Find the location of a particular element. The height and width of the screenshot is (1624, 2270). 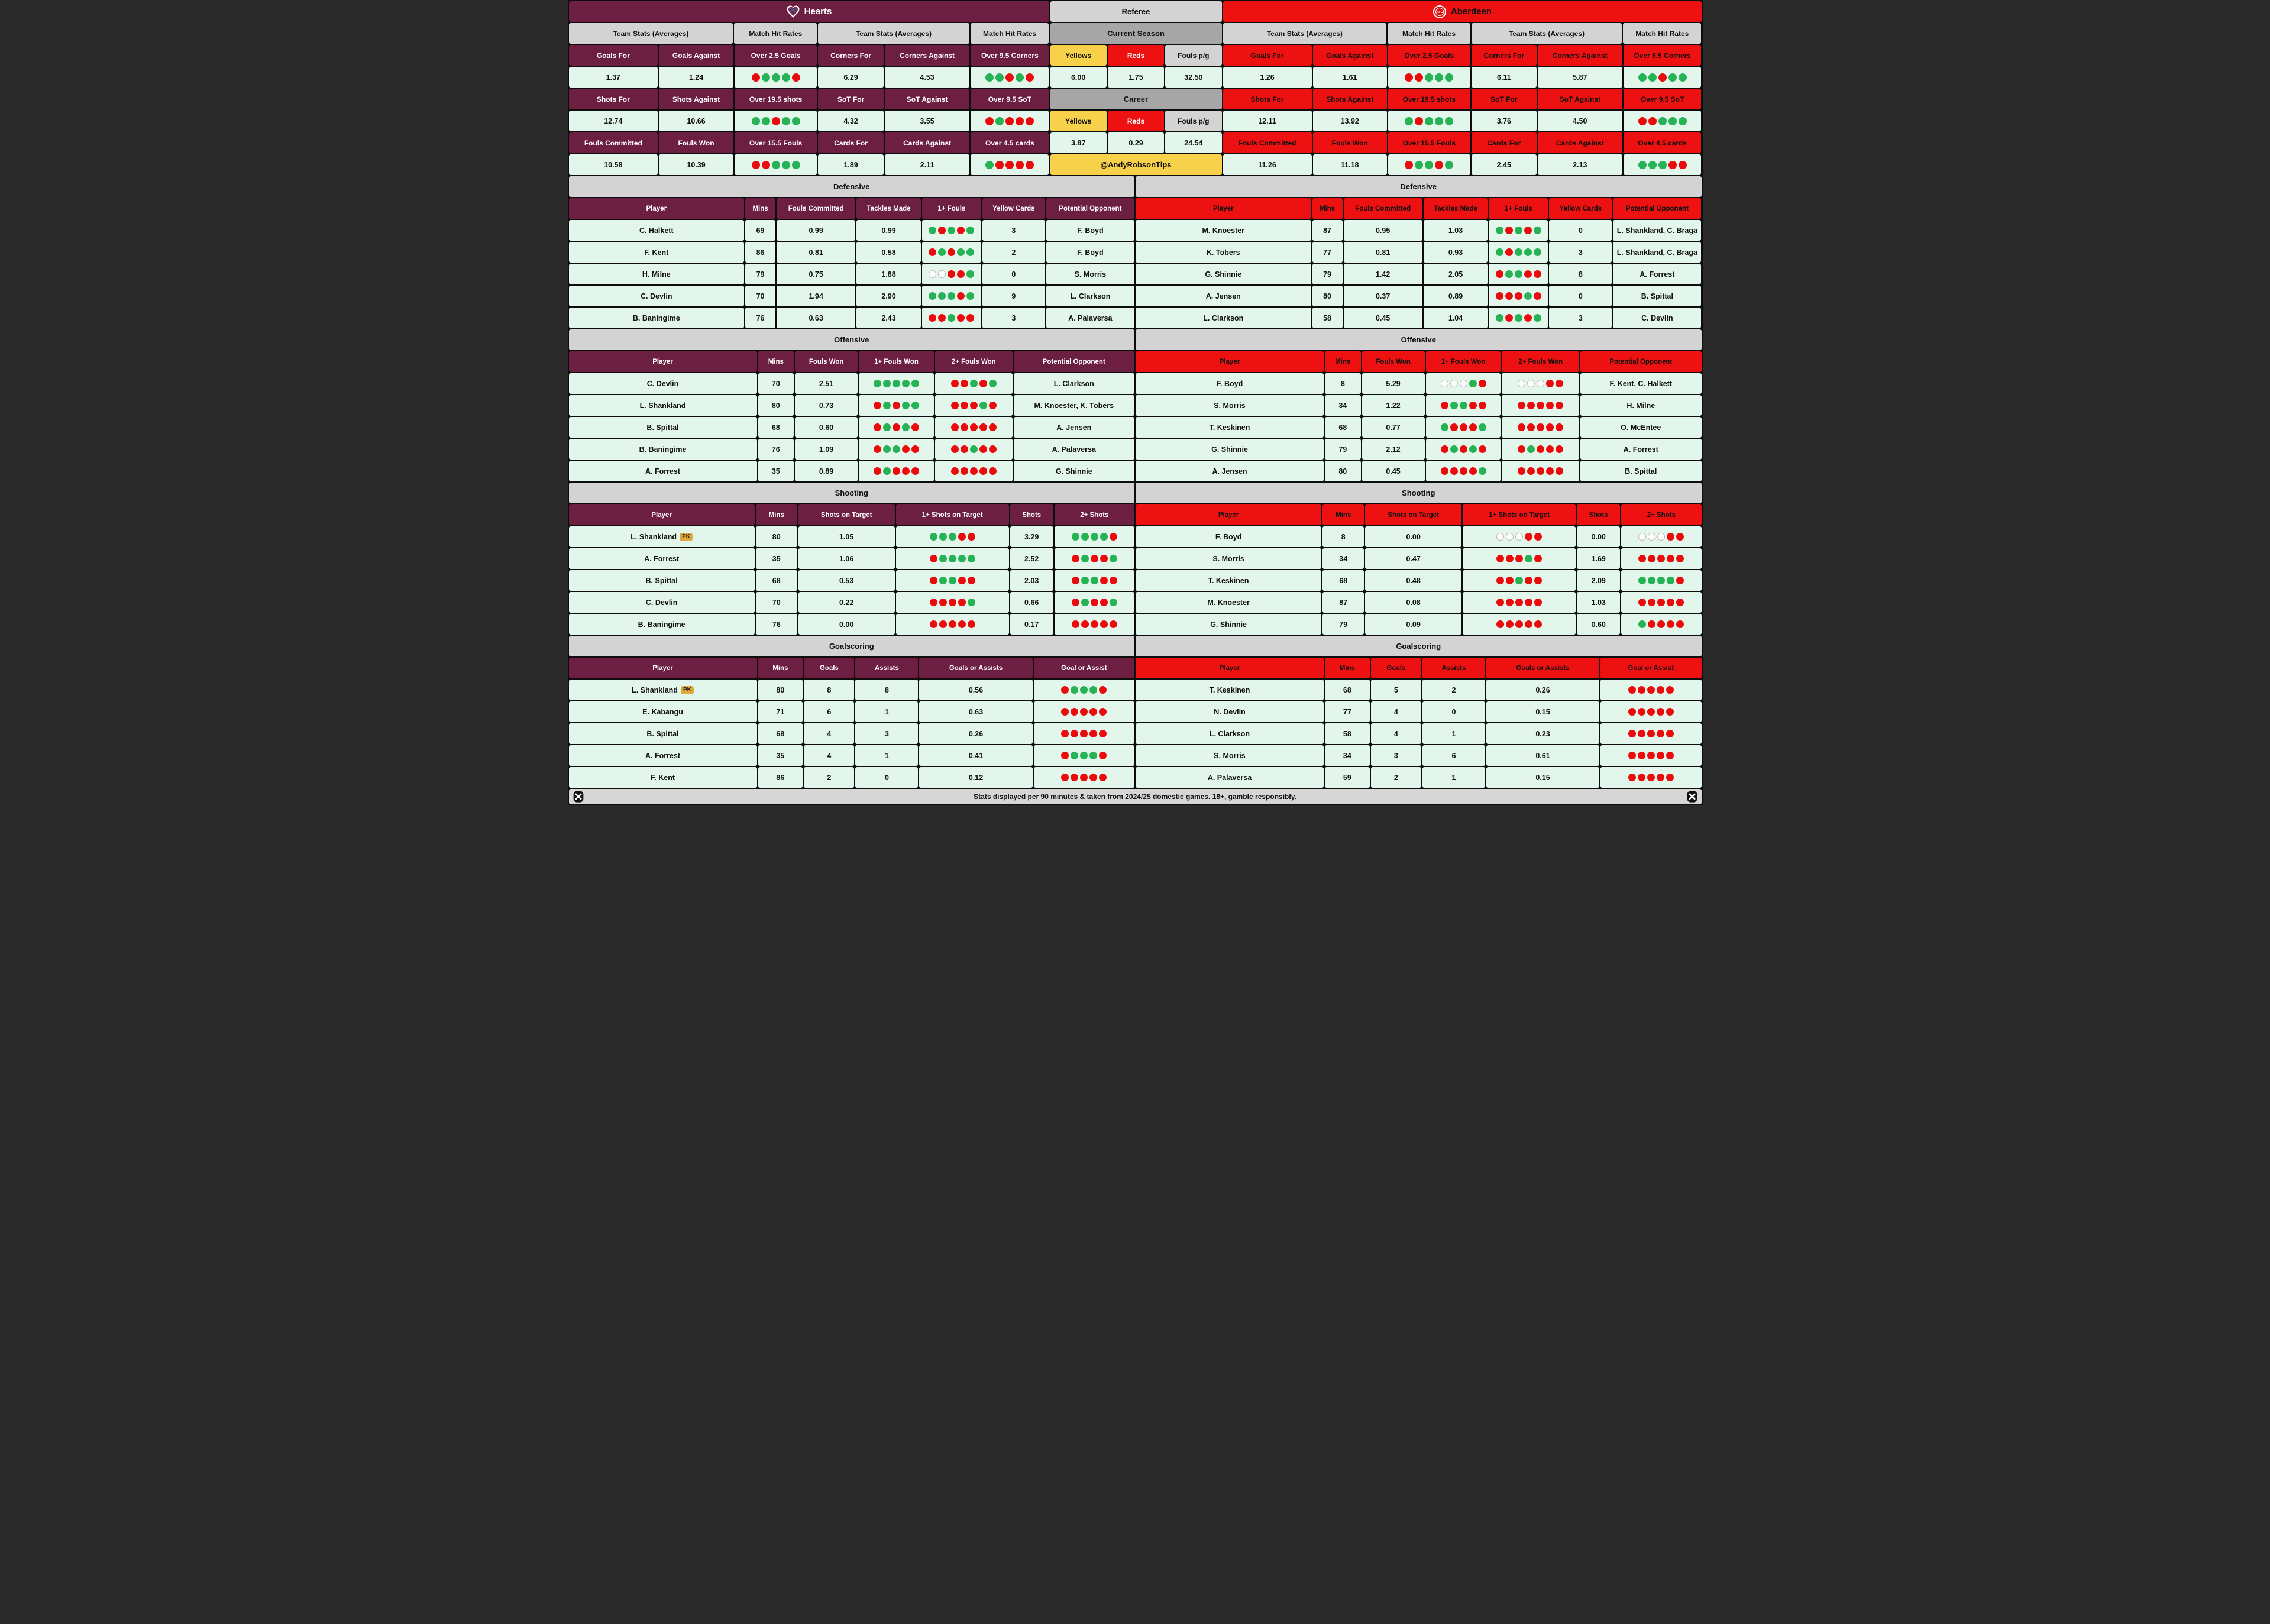

shots-on-target-cell: 0.09 is located at coordinates (1413, 624).